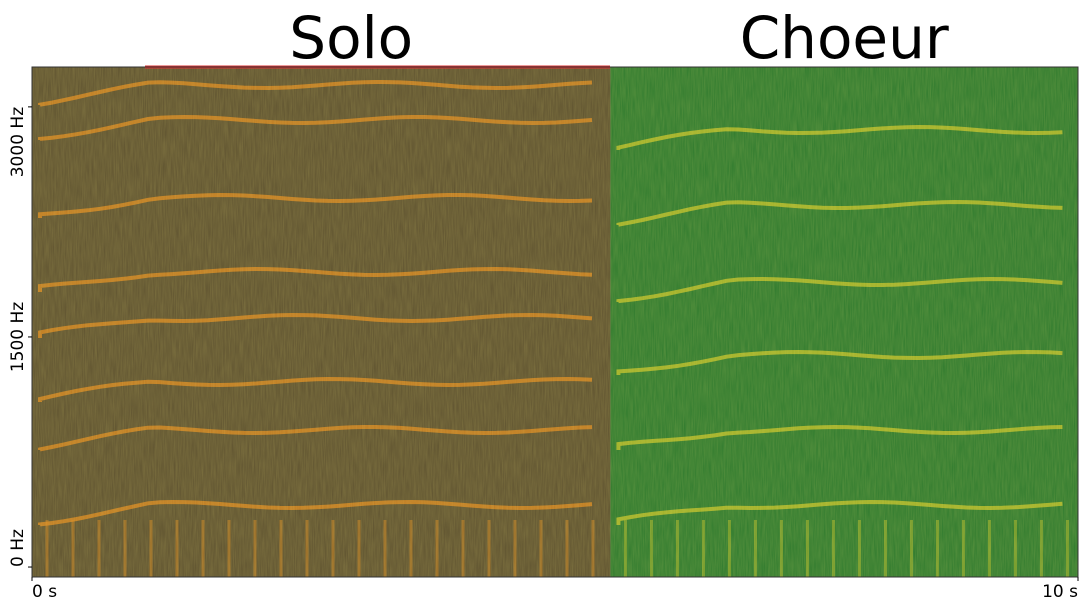 This screenshot has height=601, width=1080. I want to click on x-tick-label: 0 s, so click(44, 591).